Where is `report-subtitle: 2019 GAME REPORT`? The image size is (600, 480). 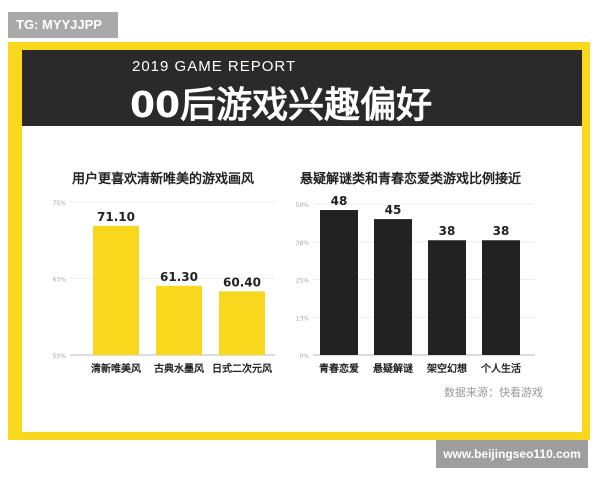
report-subtitle: 2019 GAME REPORT is located at coordinates (214, 66).